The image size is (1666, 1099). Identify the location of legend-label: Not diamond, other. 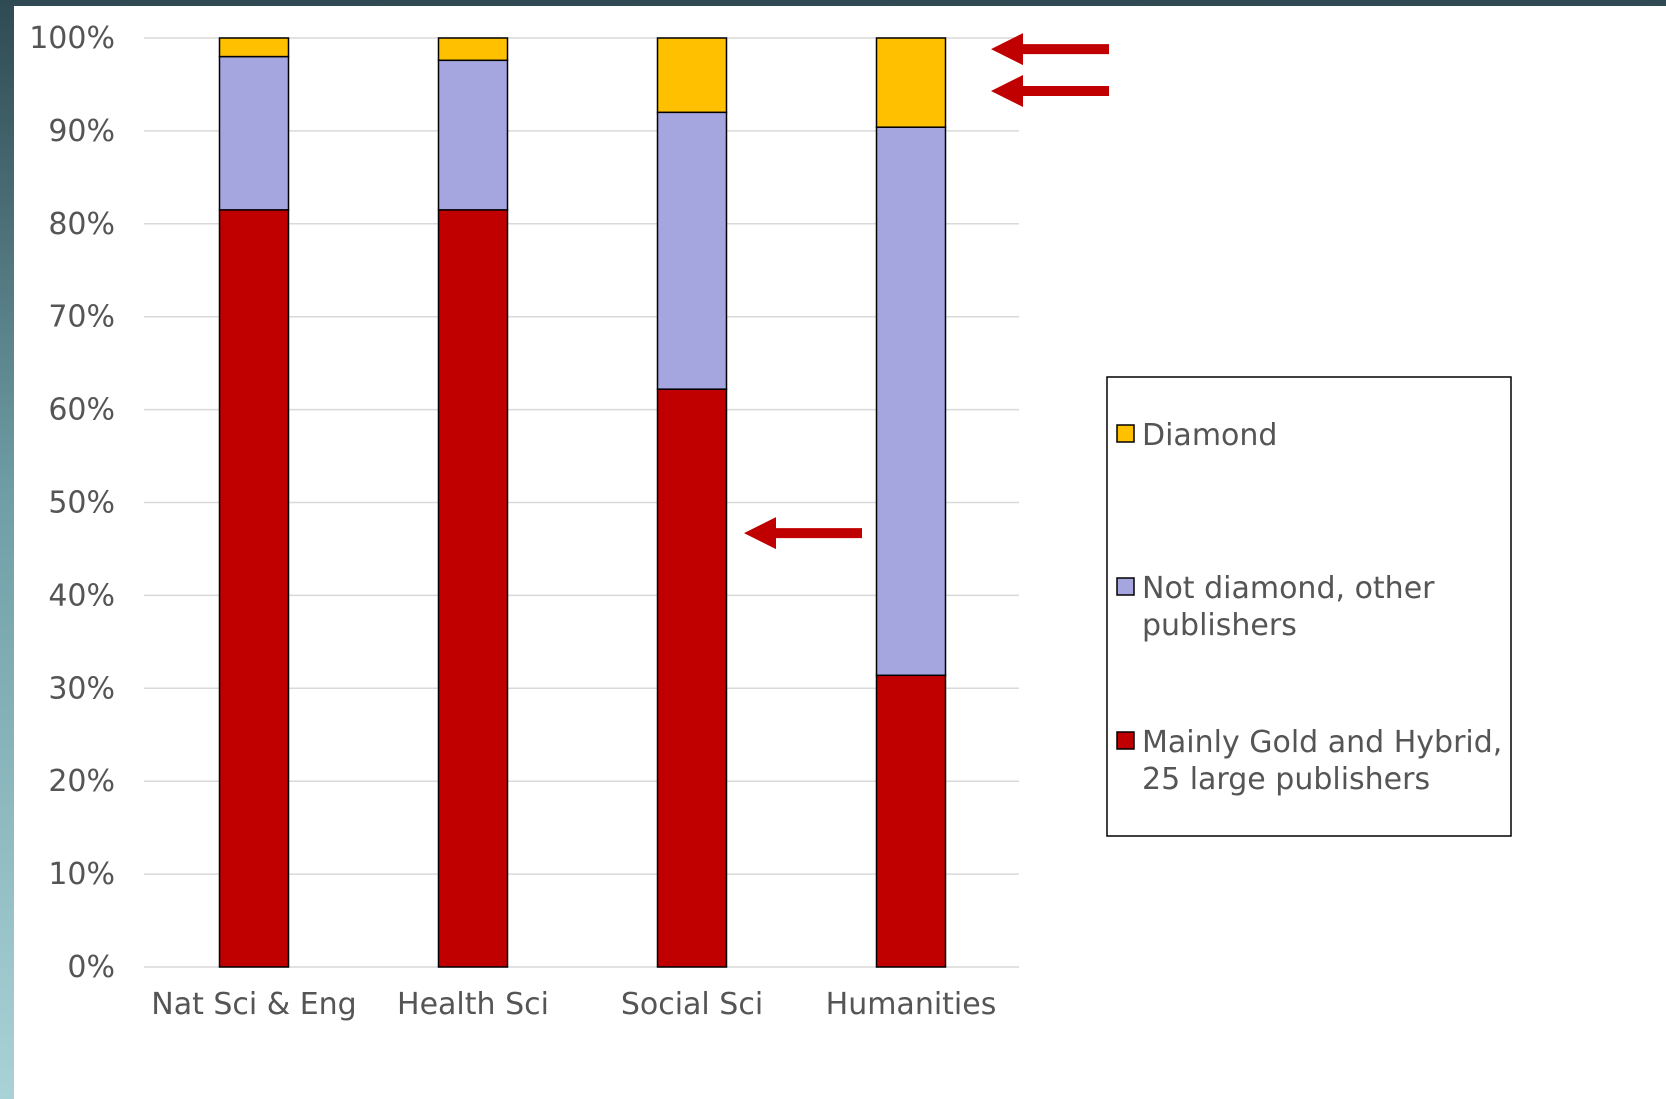
(1288, 588).